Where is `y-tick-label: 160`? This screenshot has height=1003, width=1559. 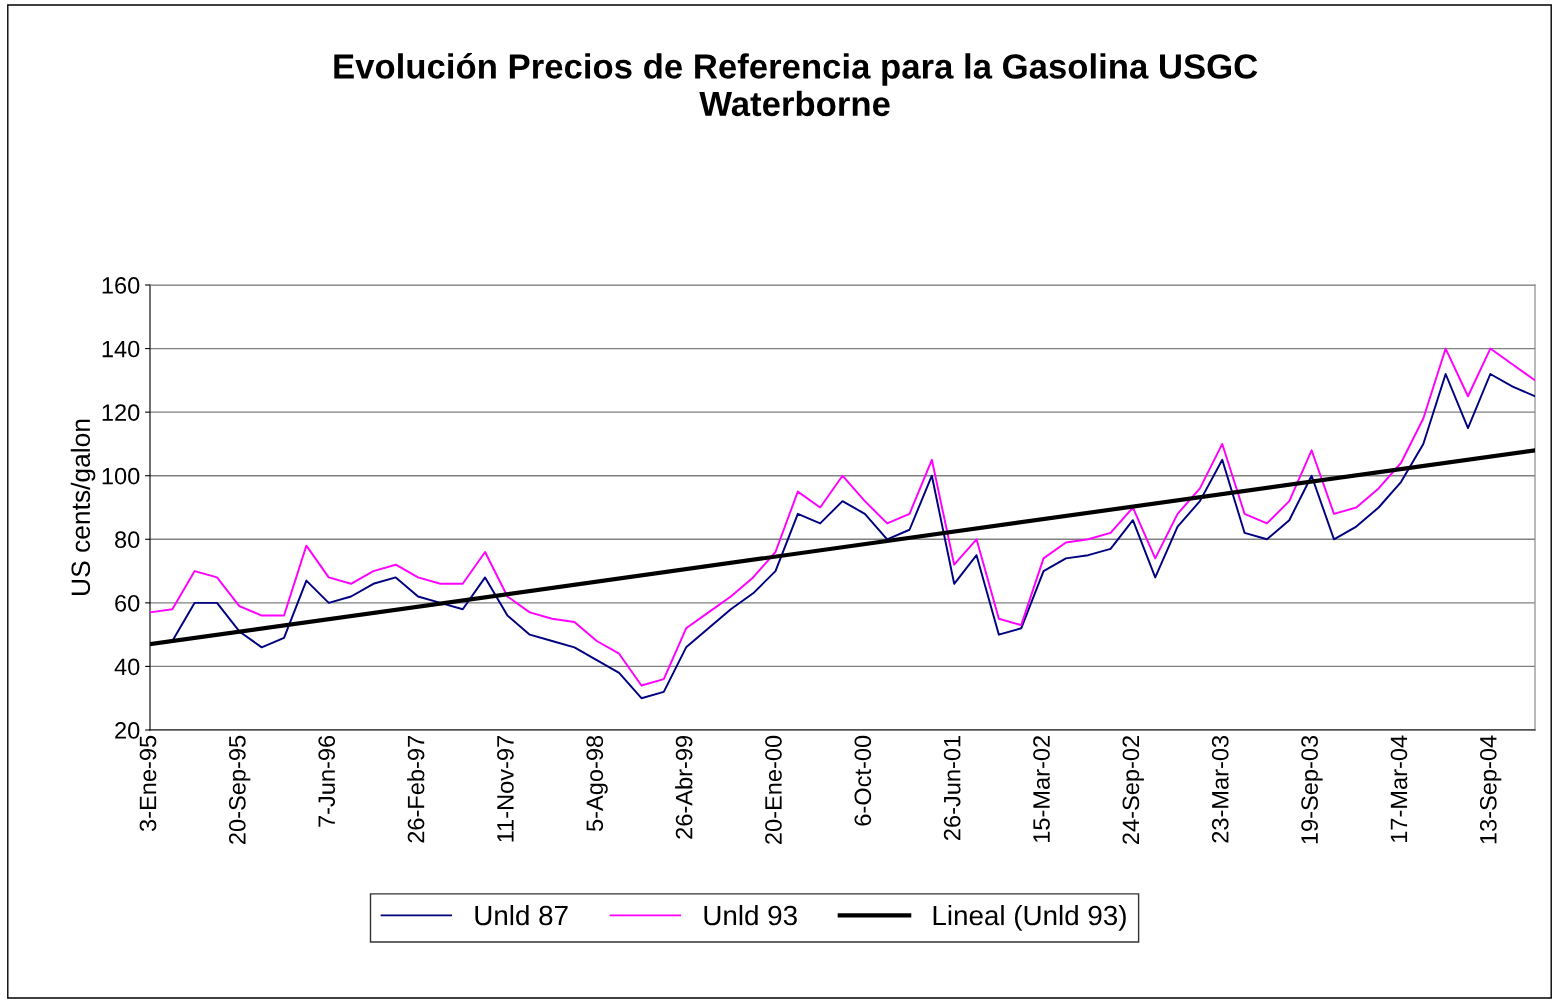 y-tick-label: 160 is located at coordinates (121, 285).